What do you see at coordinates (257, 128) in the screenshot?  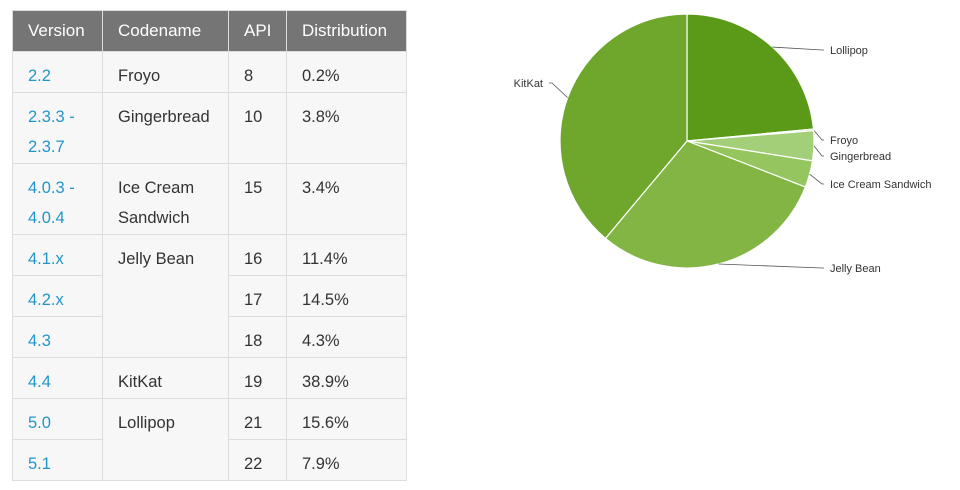 I see `api-cell: 10` at bounding box center [257, 128].